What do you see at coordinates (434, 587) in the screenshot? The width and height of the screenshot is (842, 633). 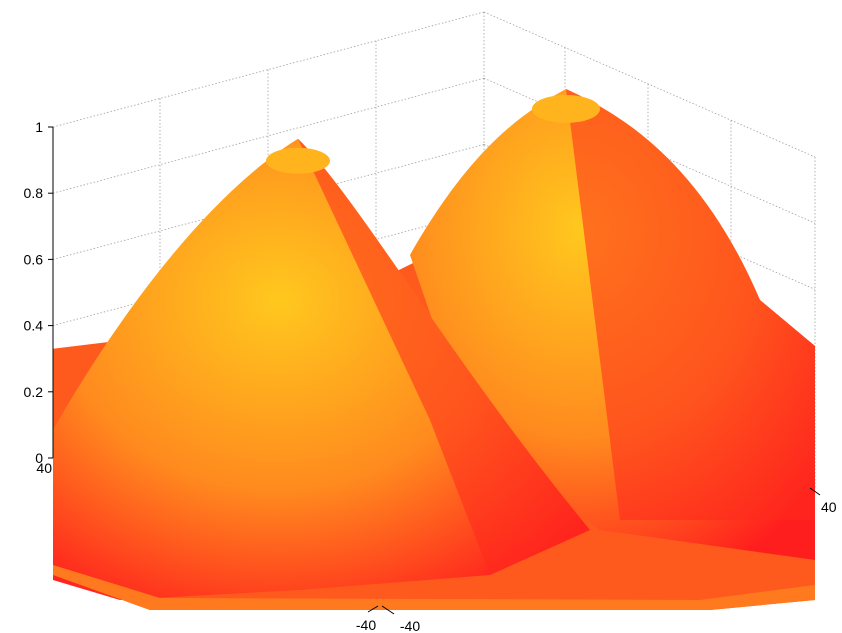 I see `surface-front-skirt` at bounding box center [434, 587].